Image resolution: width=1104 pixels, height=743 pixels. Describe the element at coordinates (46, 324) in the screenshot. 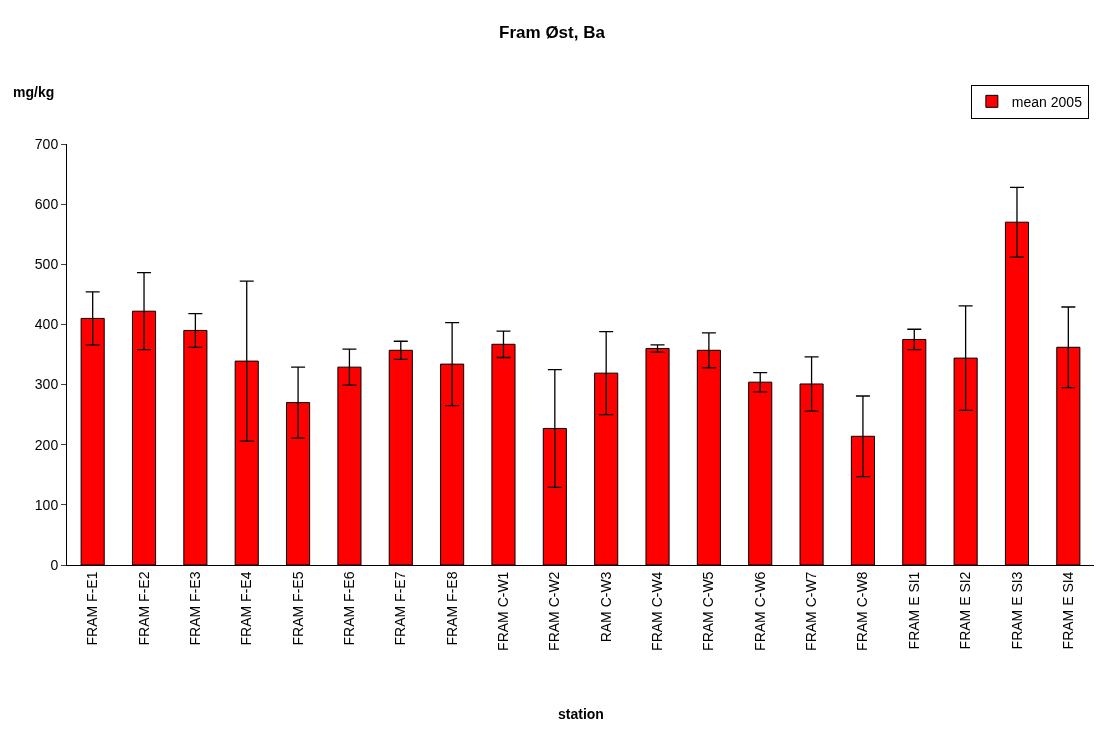

I see `y-tick-label: 400` at that location.